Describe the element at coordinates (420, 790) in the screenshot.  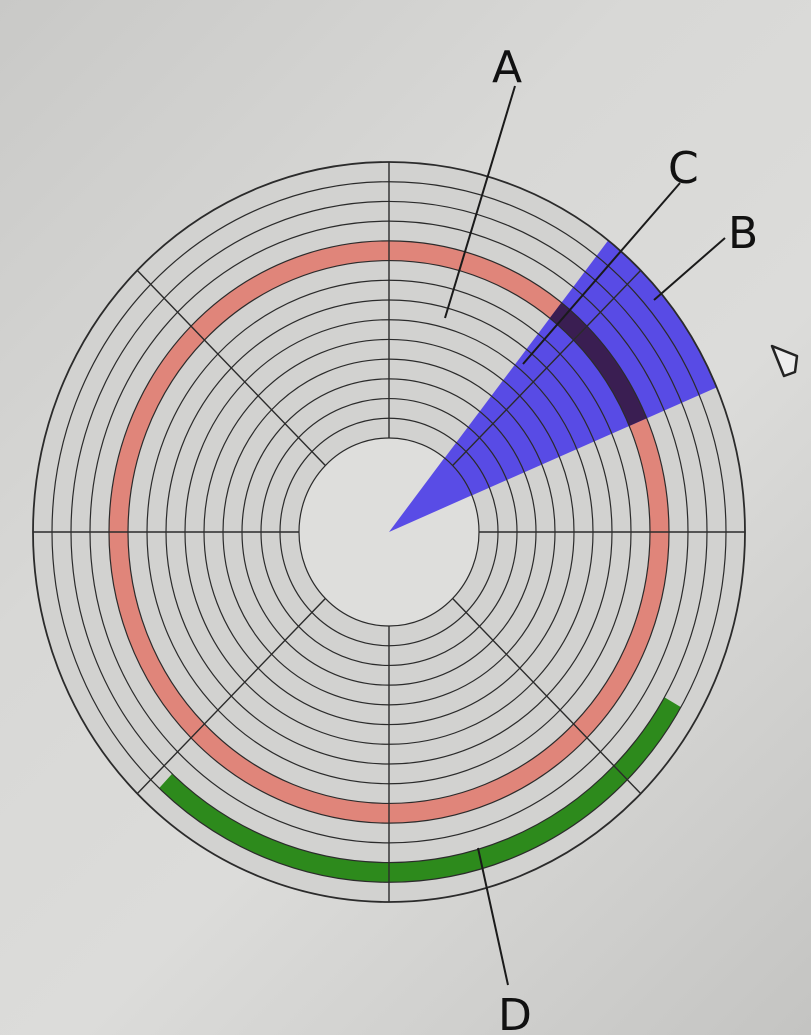
I see `cluster-highlight` at that location.